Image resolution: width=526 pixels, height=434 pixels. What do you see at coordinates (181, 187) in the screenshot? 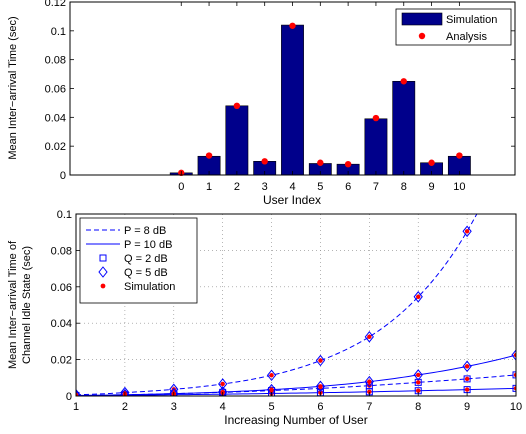
I see `bar-x-tick-label-0: 0` at bounding box center [181, 187].